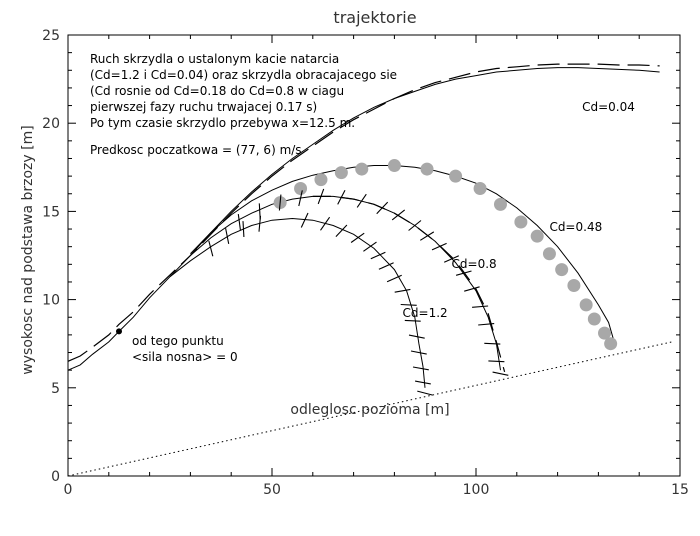 The width and height of the screenshot is (700, 536). What do you see at coordinates (369, 410) in the screenshot?
I see `x-axis-label: odleglosc pozioma [m]` at bounding box center [369, 410].